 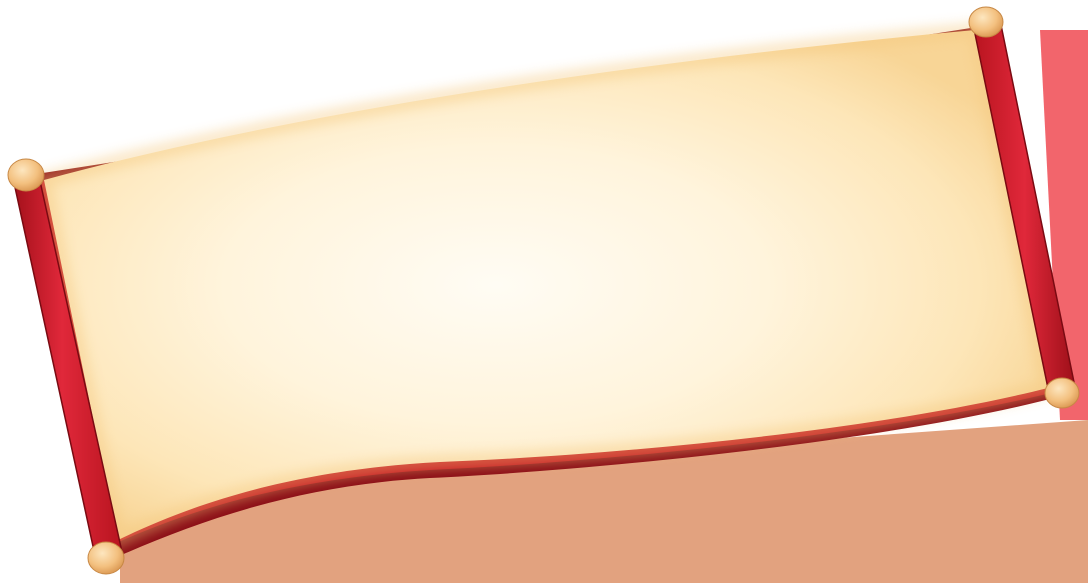 I want to click on left-rod-bottom-cap, so click(x=106, y=558).